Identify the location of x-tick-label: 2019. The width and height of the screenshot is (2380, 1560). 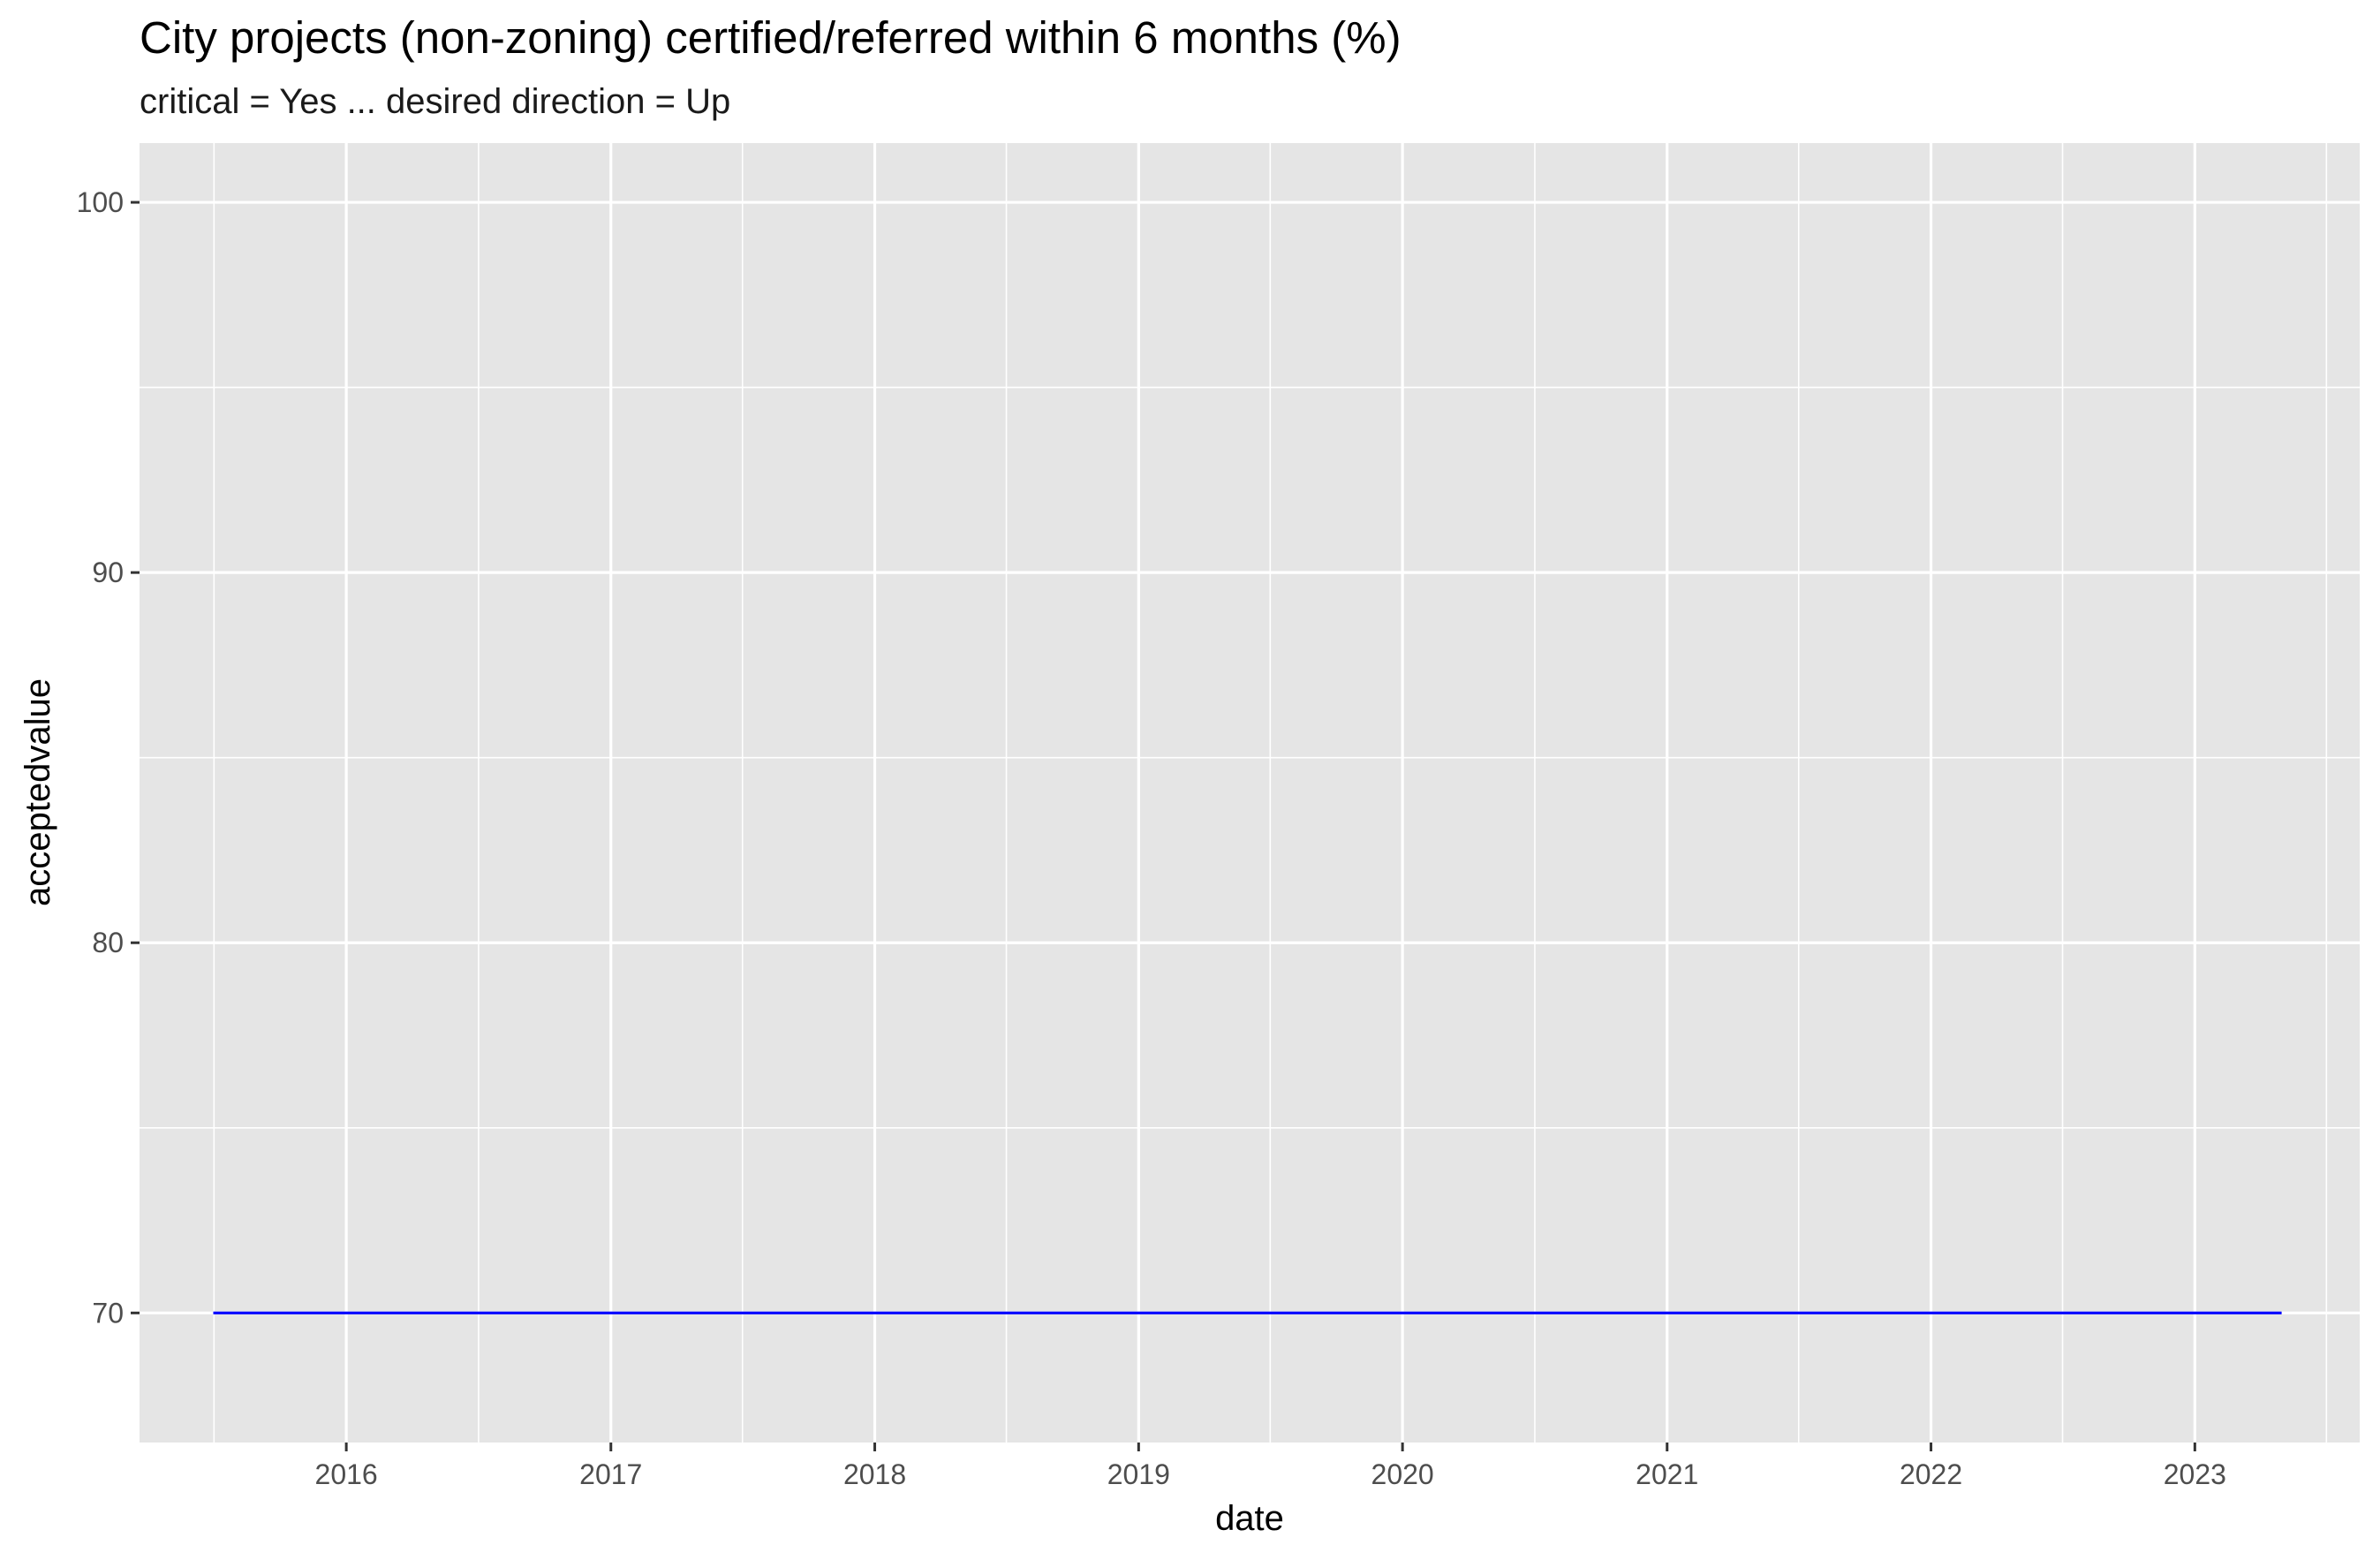
(1138, 1474).